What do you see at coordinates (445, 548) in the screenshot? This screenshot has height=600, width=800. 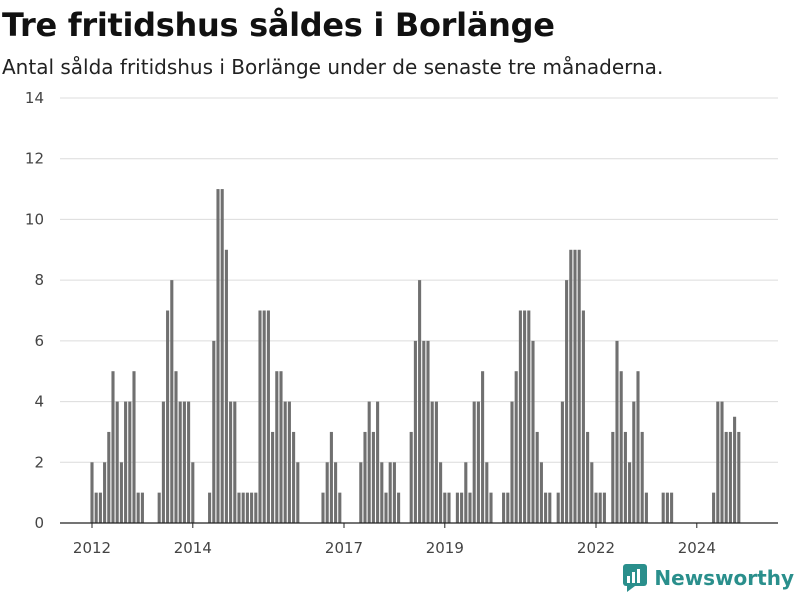 I see `x-tick-label: 2019` at bounding box center [445, 548].